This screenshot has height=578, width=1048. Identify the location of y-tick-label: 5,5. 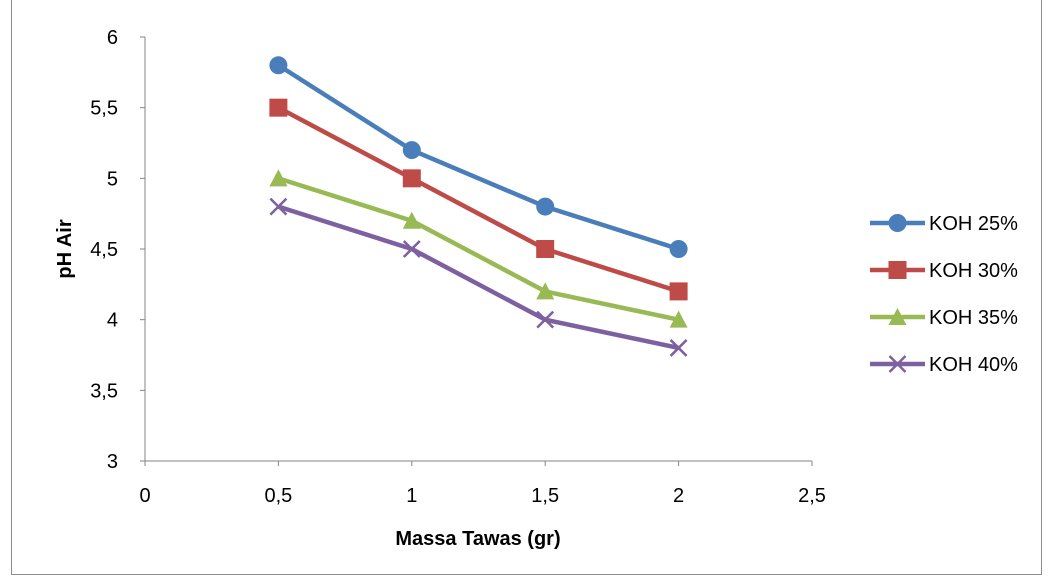
(104, 109).